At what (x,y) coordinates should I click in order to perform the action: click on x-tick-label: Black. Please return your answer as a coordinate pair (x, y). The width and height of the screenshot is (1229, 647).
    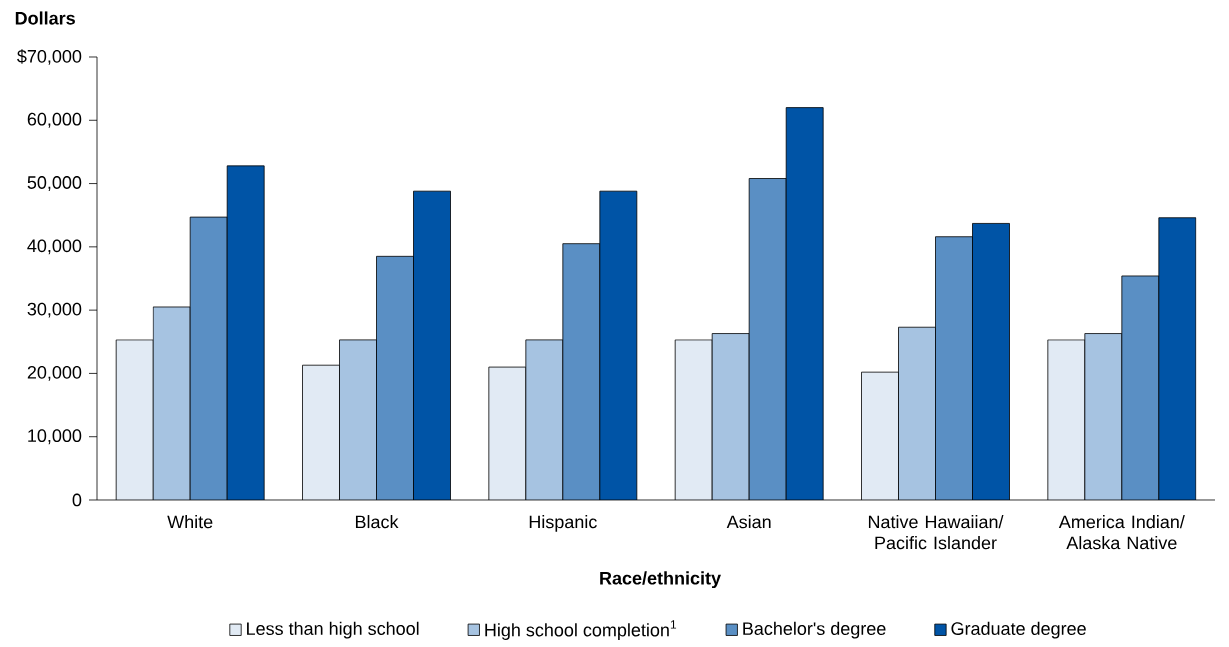
    Looking at the image, I should click on (377, 521).